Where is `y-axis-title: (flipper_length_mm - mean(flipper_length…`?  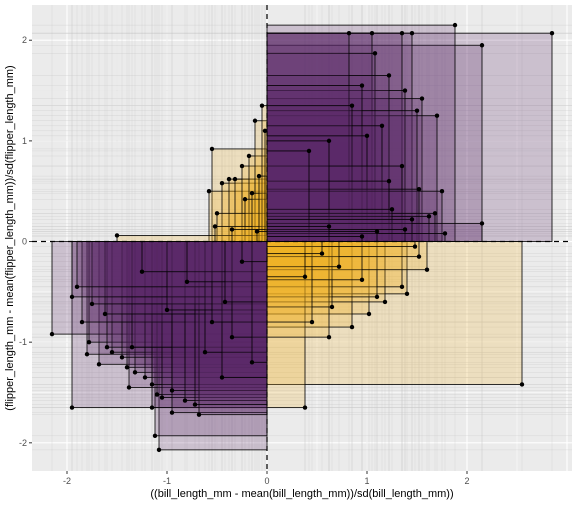 y-axis-title: (flipper_length_mm - mean(flipper_length… is located at coordinates (10, 237).